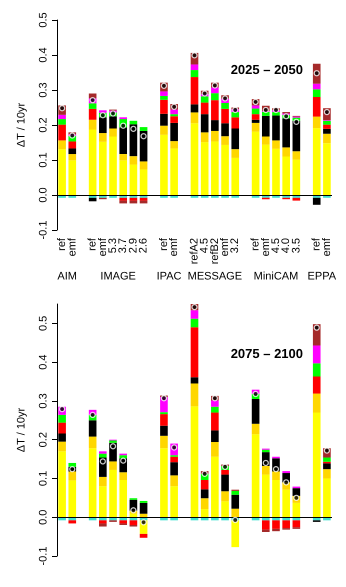  I want to click on x-tick-label: 3.7, so click(123, 246).